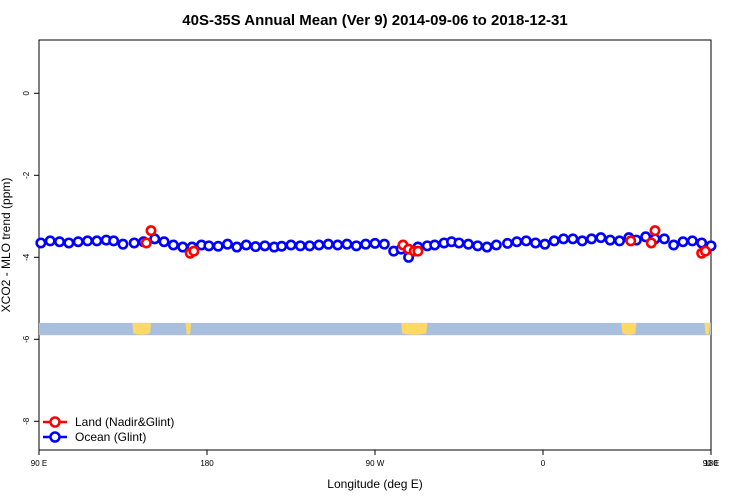 This screenshot has width=750, height=500. I want to click on legend: Land (Nadir&Glint) Ocean (Glint), so click(108, 429).